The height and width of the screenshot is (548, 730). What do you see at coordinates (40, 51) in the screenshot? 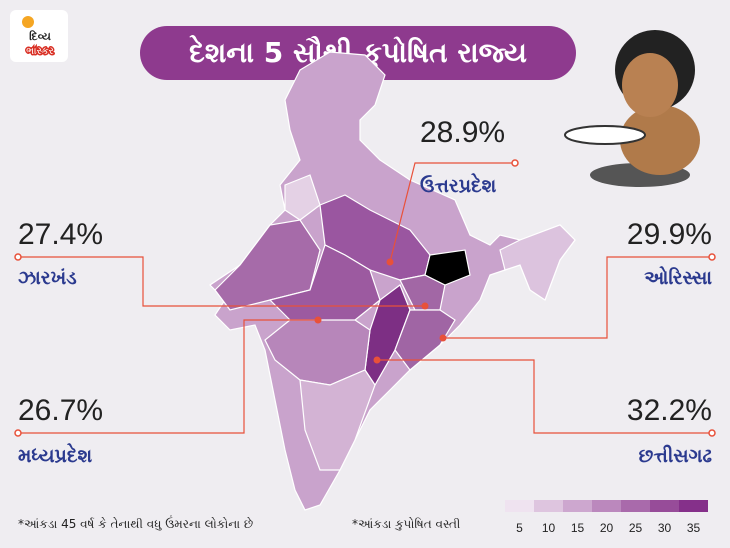
I see `logo-text: ભાસ્કર` at bounding box center [40, 51].